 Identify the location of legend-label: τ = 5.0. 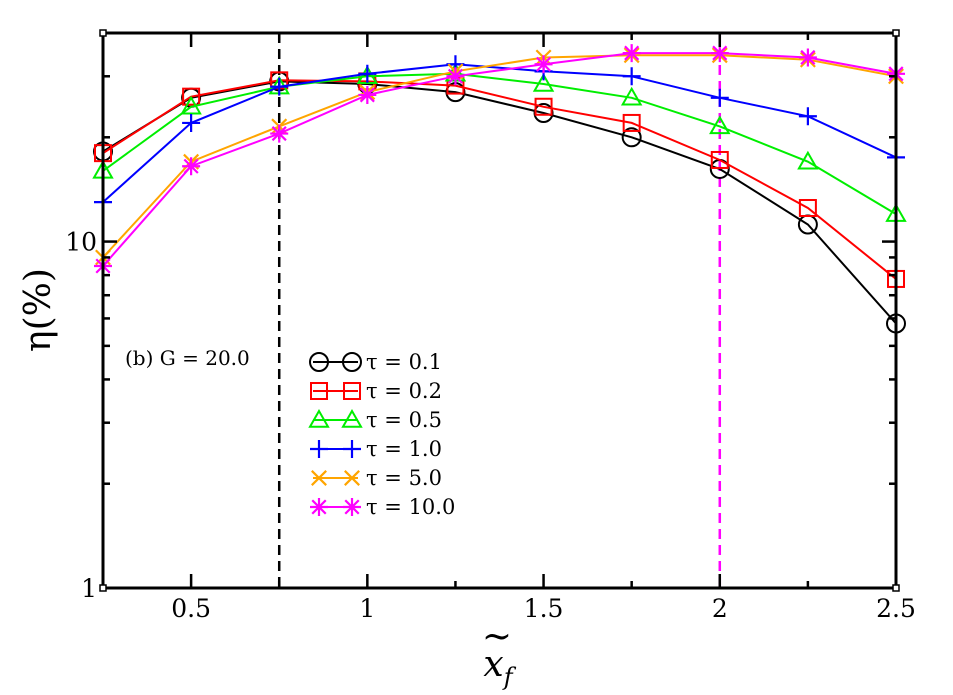
(404, 478).